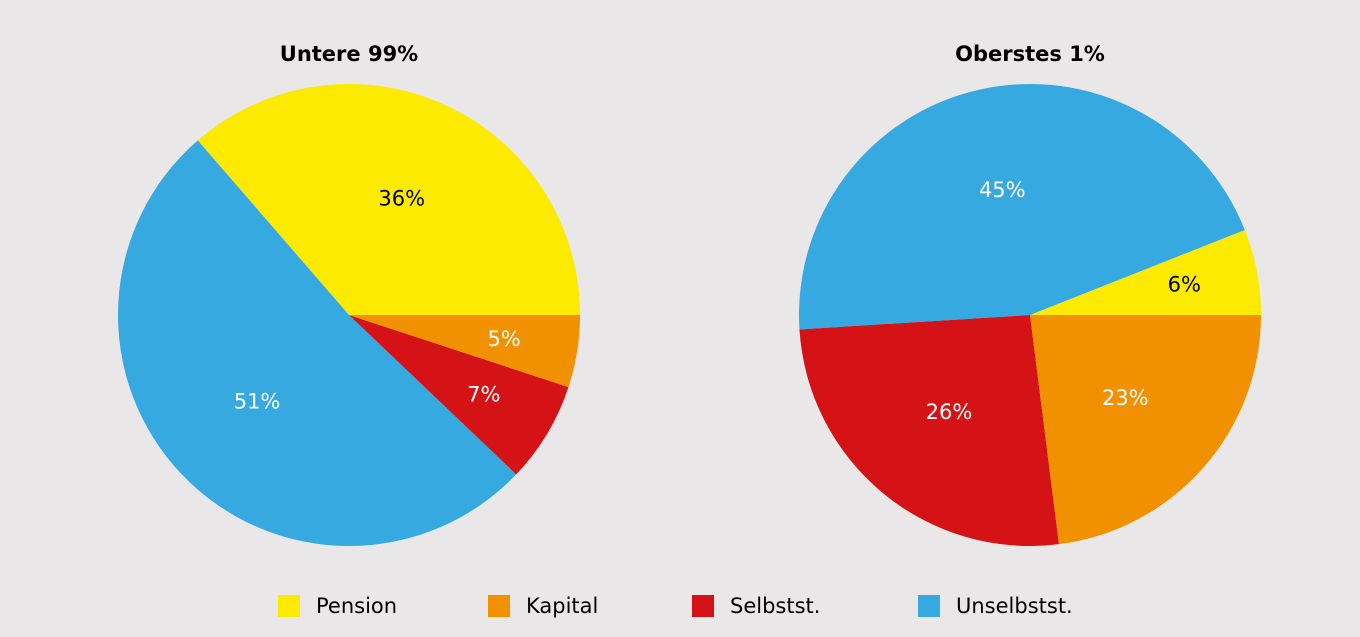 This screenshot has width=1360, height=637. Describe the element at coordinates (1014, 606) in the screenshot. I see `legend-label: Unselbstst.` at that location.